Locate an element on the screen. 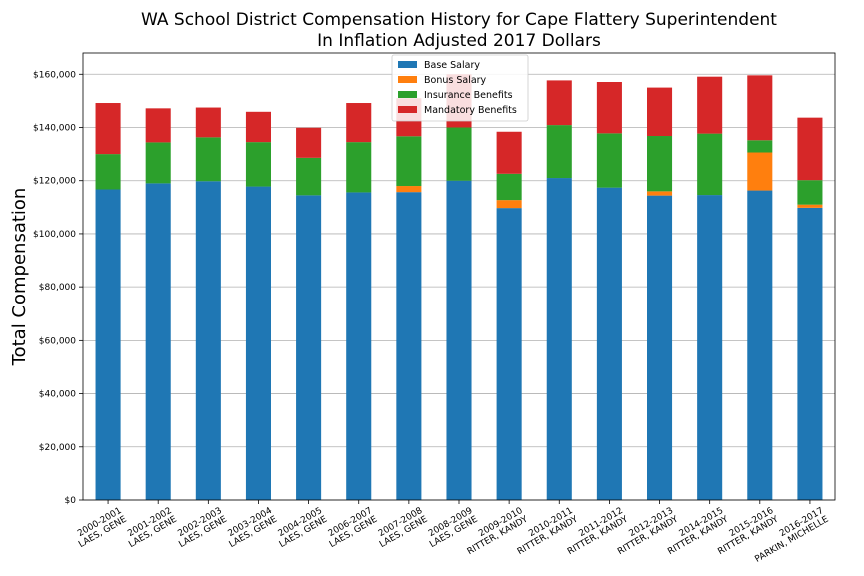  legend-box is located at coordinates (460, 88).